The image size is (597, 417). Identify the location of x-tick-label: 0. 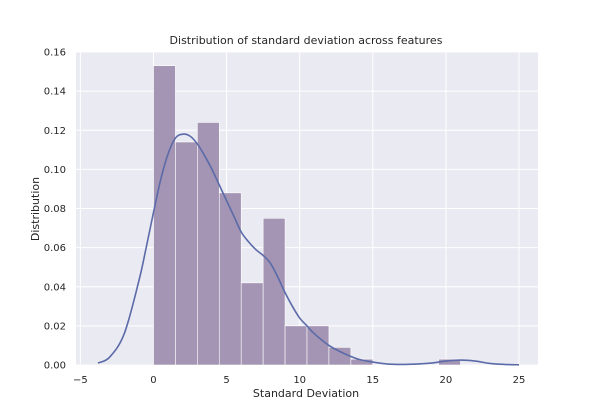
(153, 380).